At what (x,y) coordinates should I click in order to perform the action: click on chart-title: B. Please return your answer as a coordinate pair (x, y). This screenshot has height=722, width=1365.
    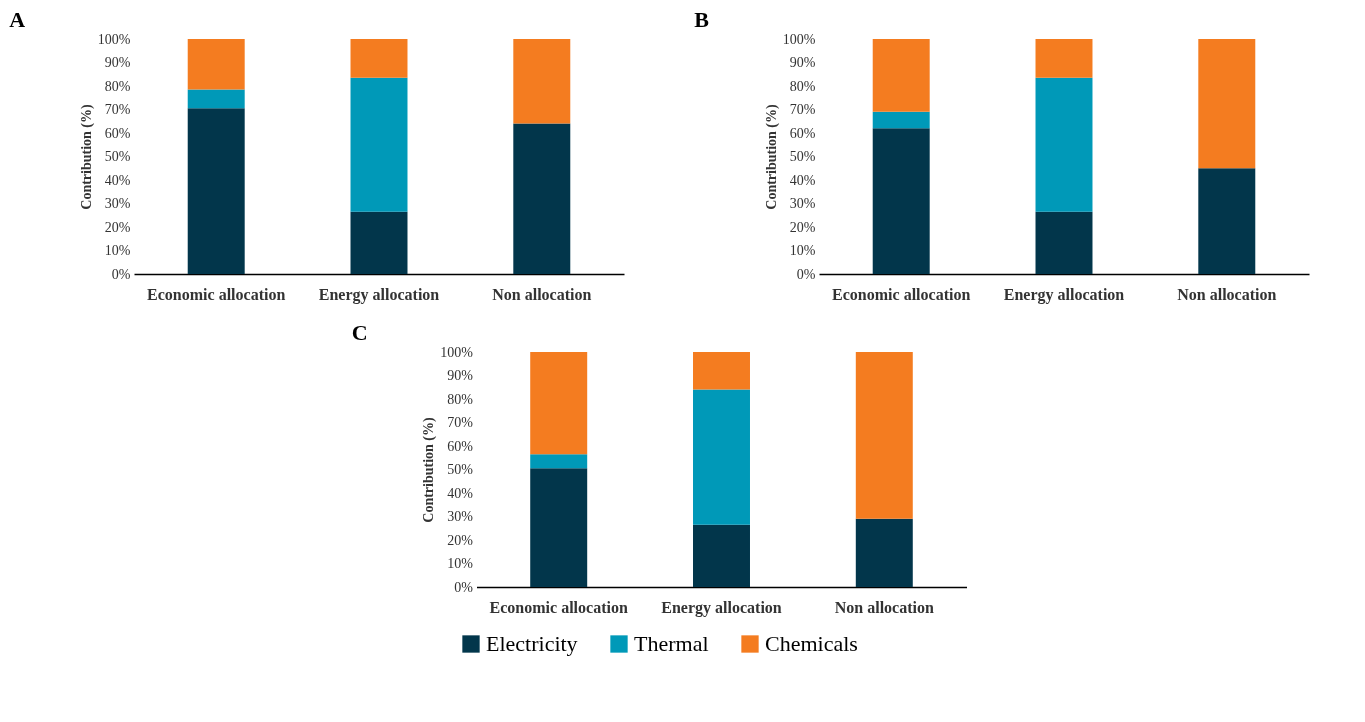
    Looking at the image, I should click on (702, 19).